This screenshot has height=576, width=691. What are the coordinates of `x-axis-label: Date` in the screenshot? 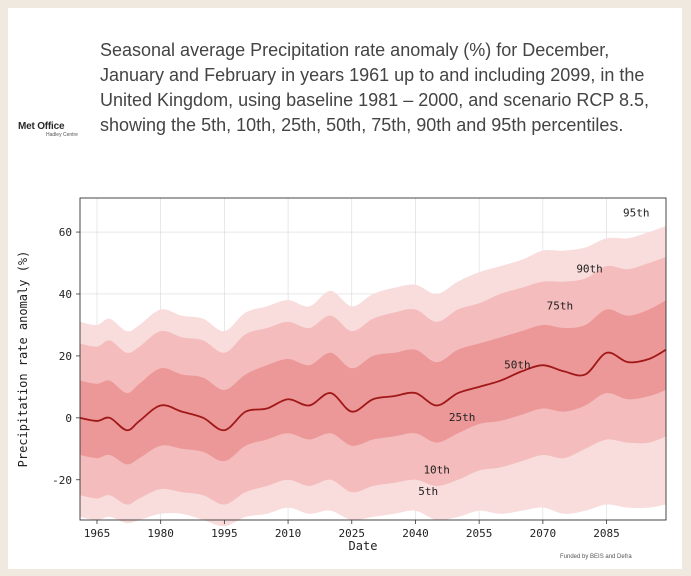 It's located at (363, 546).